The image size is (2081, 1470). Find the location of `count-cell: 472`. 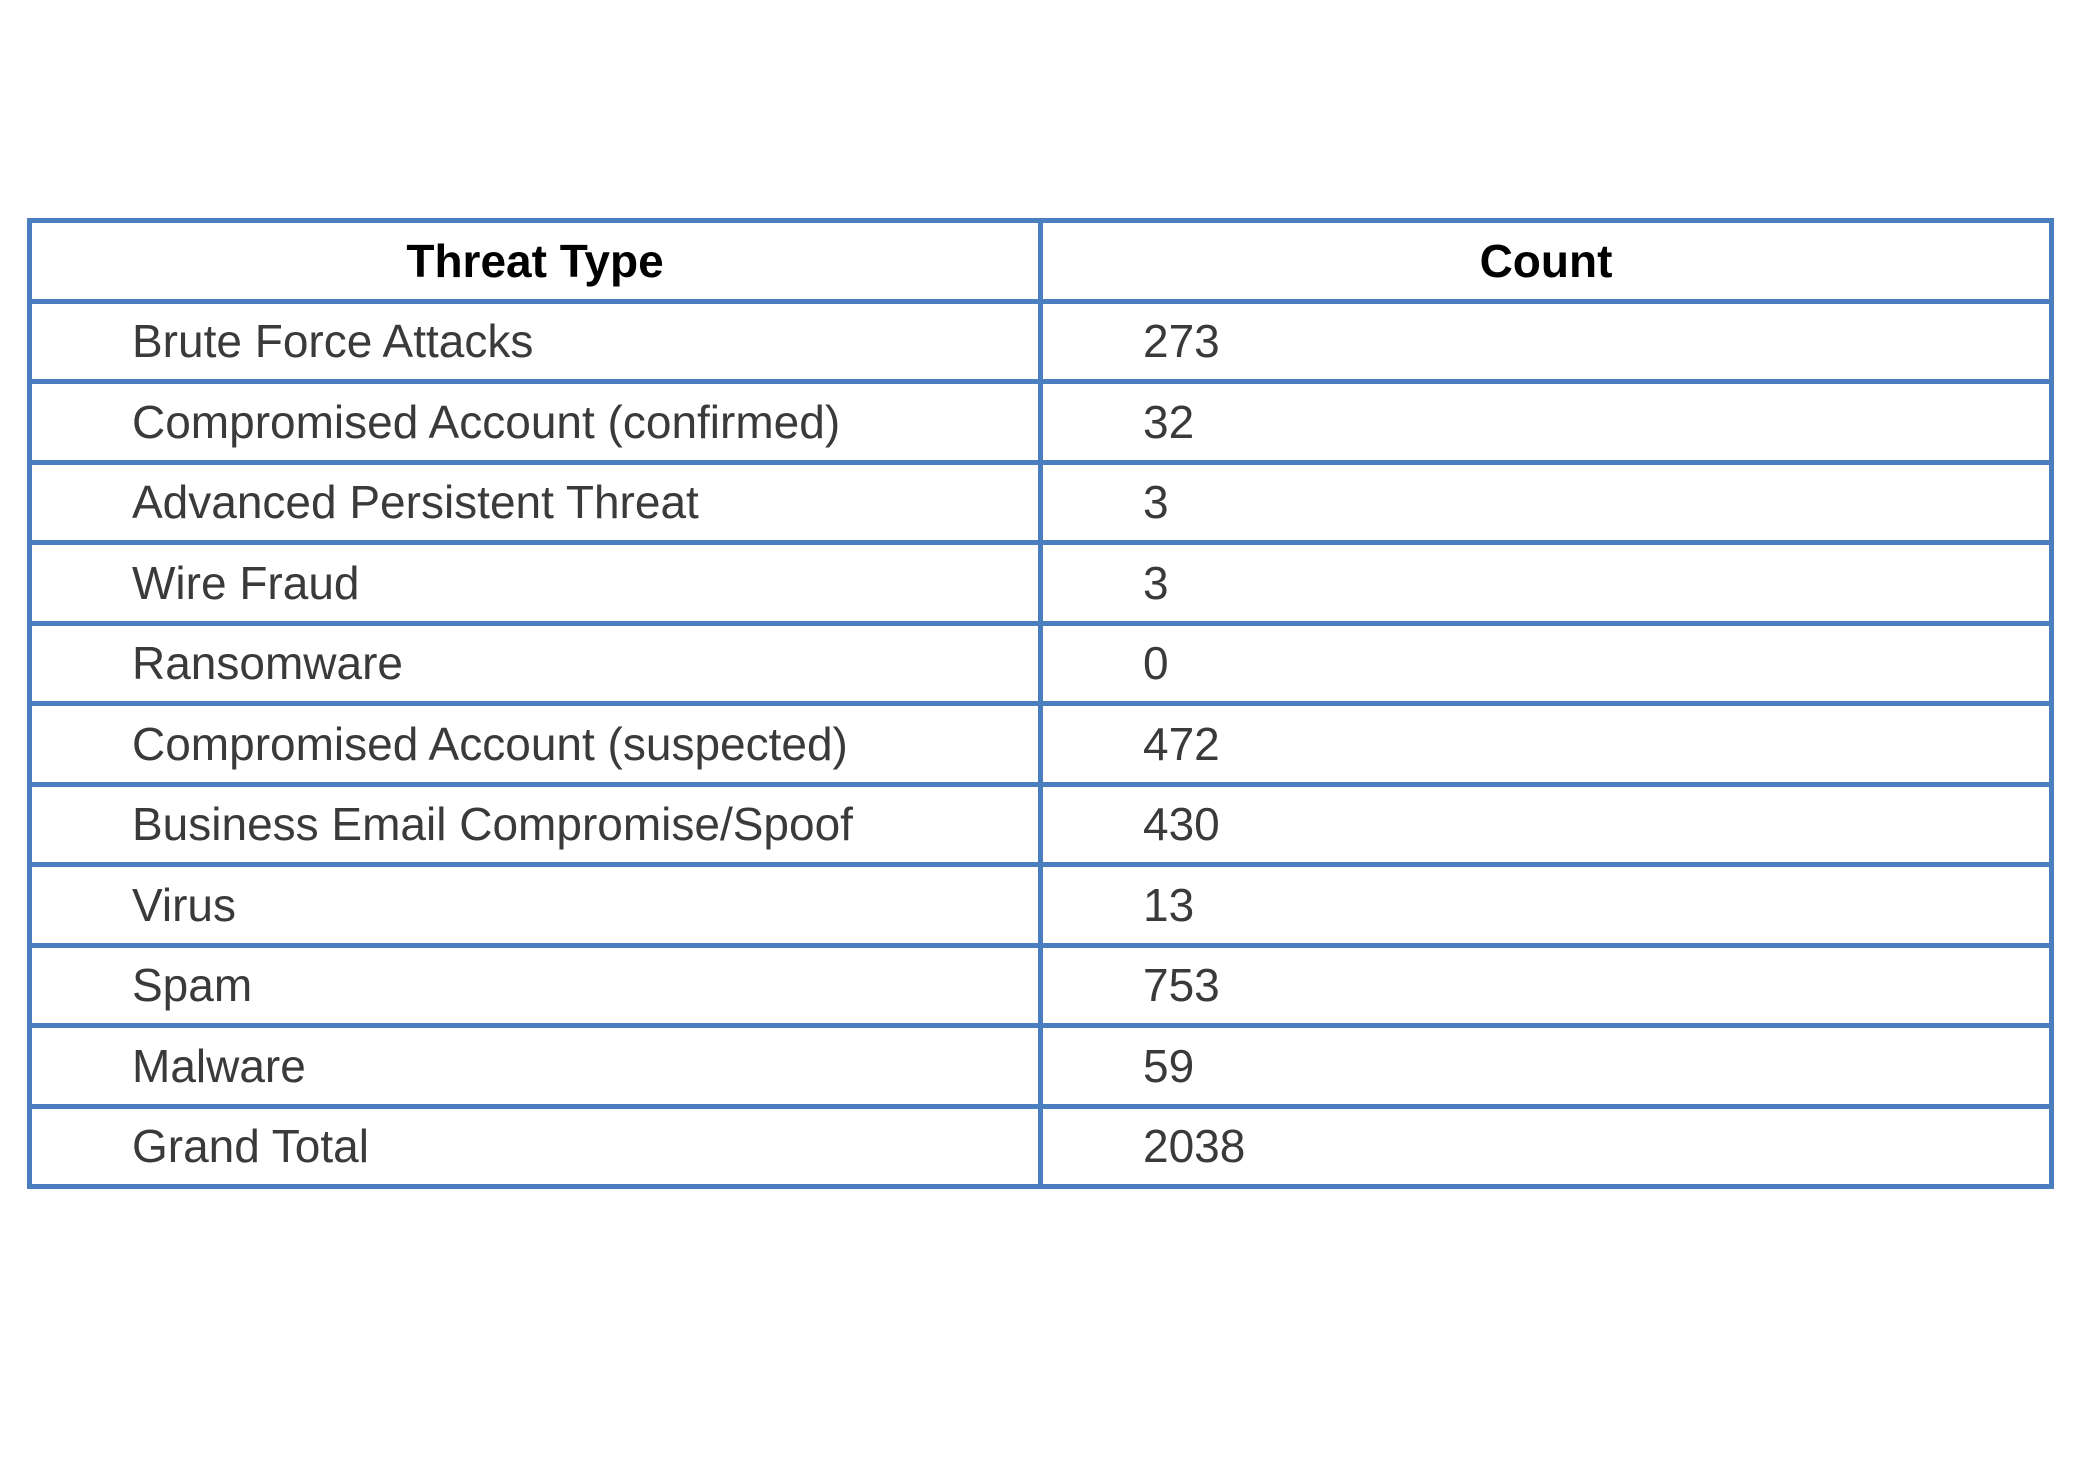

count-cell: 472 is located at coordinates (1546, 744).